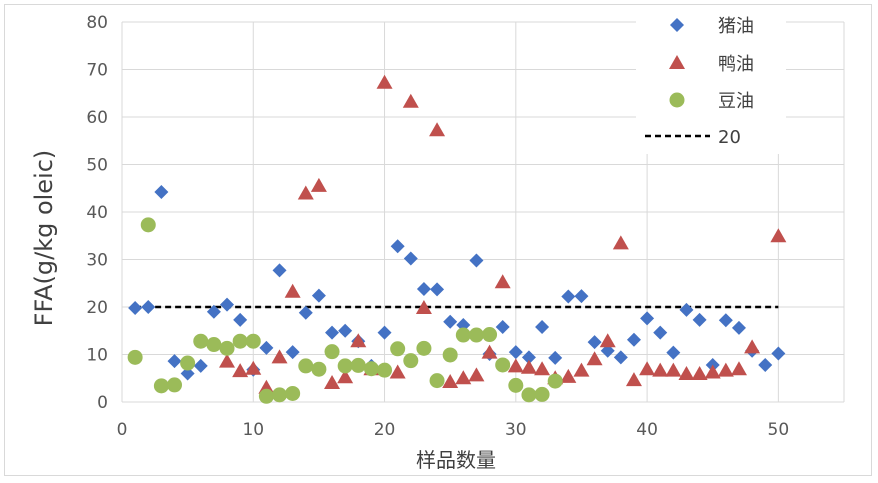 This screenshot has height=483, width=878. Describe the element at coordinates (736, 64) in the screenshot. I see `legend-label-duck-oil: 鸭油` at that location.